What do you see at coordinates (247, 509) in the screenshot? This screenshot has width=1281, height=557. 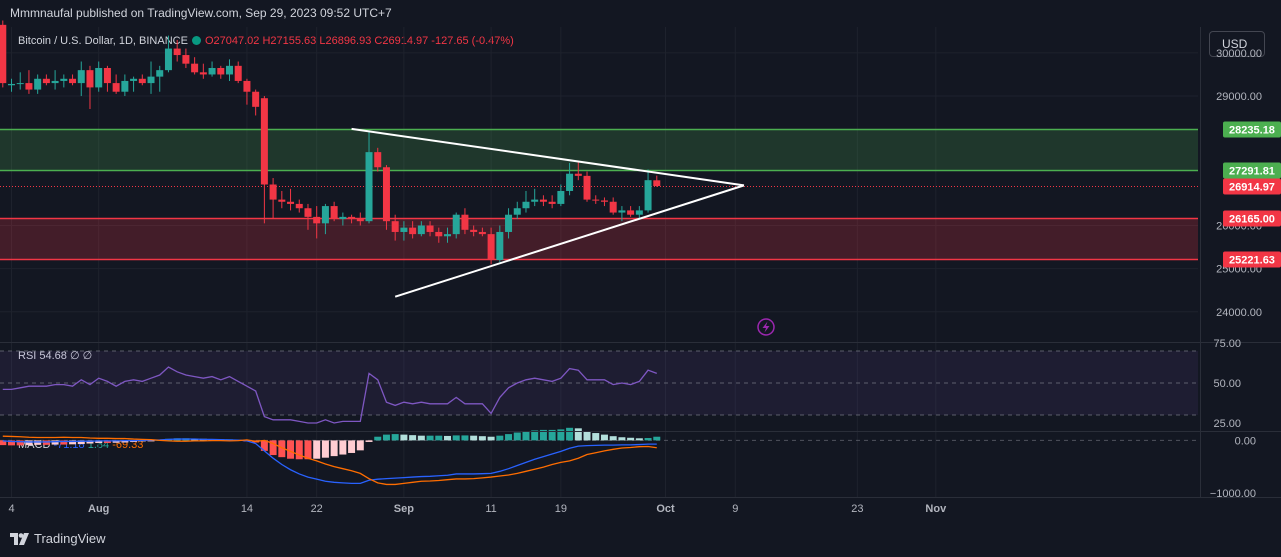 I see `x-tick-label: 14` at bounding box center [247, 509].